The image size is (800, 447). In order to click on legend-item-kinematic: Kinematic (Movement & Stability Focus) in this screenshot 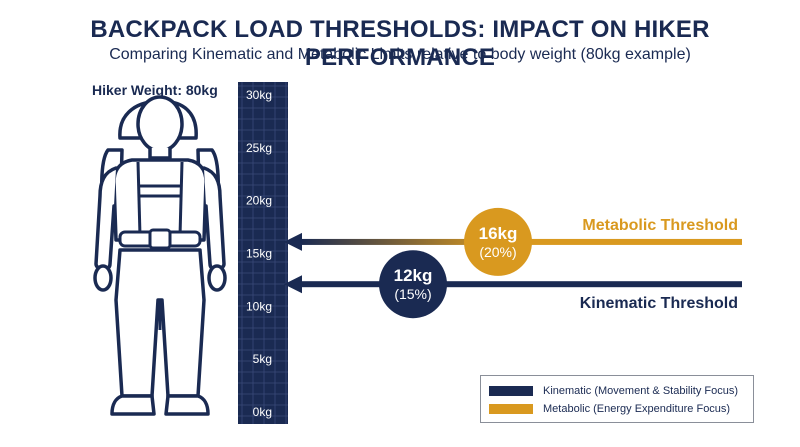, I will do `click(613, 391)`.